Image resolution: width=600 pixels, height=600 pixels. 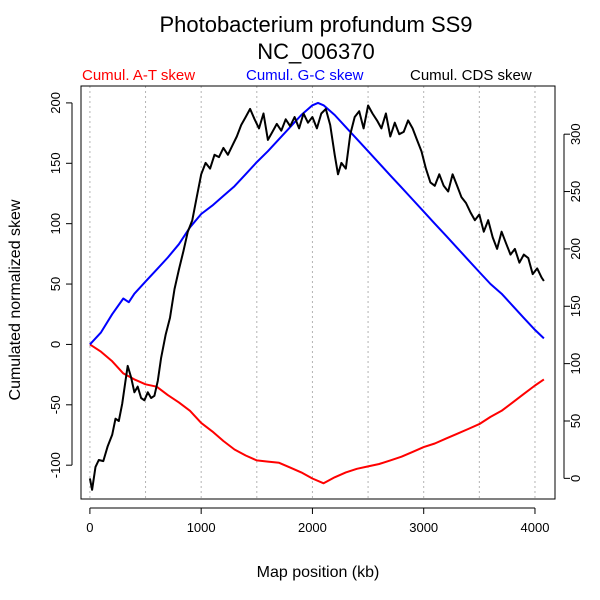 What do you see at coordinates (55, 465) in the screenshot?
I see `y-tick-label--100: -100` at bounding box center [55, 465].